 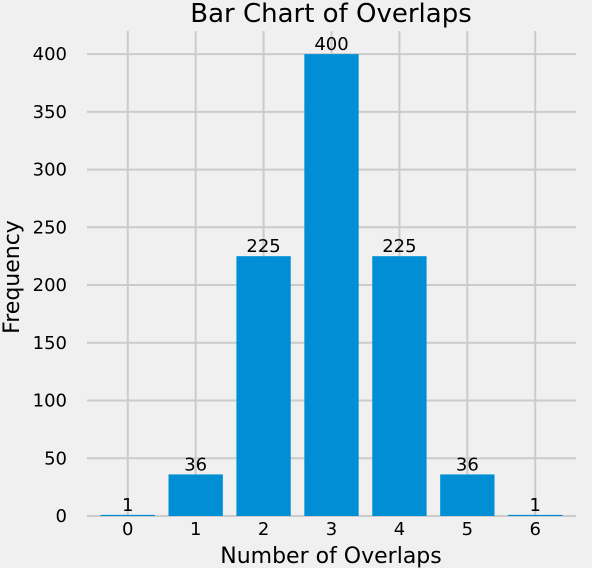 What do you see at coordinates (535, 529) in the screenshot?
I see `x-tick-label: 6` at bounding box center [535, 529].